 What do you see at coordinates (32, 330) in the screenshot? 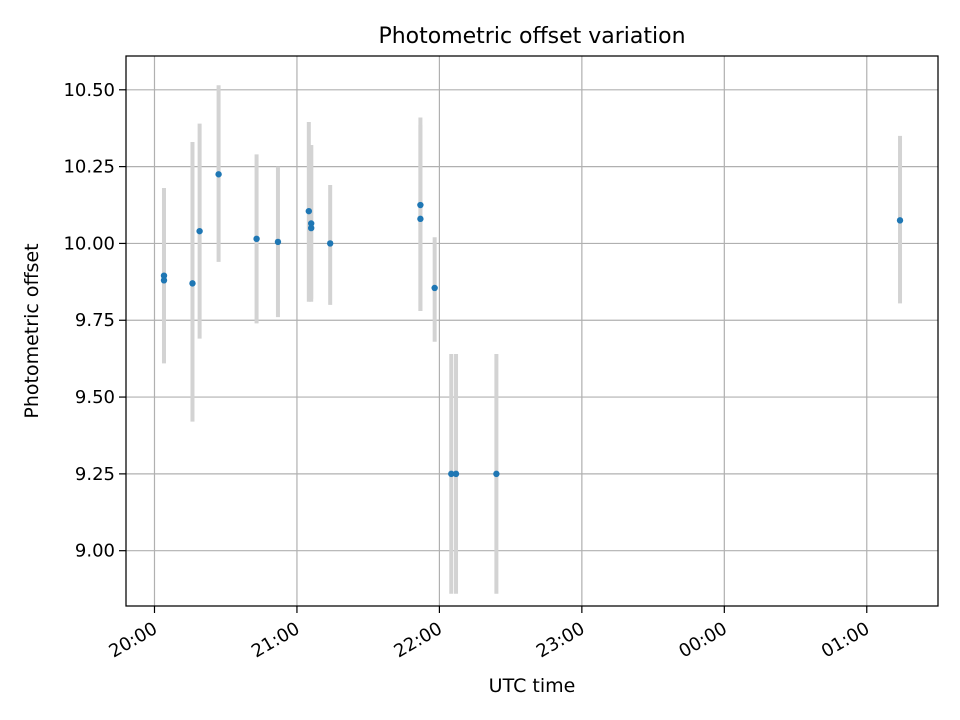
I see `y-axis-label: Photometric offset` at bounding box center [32, 330].